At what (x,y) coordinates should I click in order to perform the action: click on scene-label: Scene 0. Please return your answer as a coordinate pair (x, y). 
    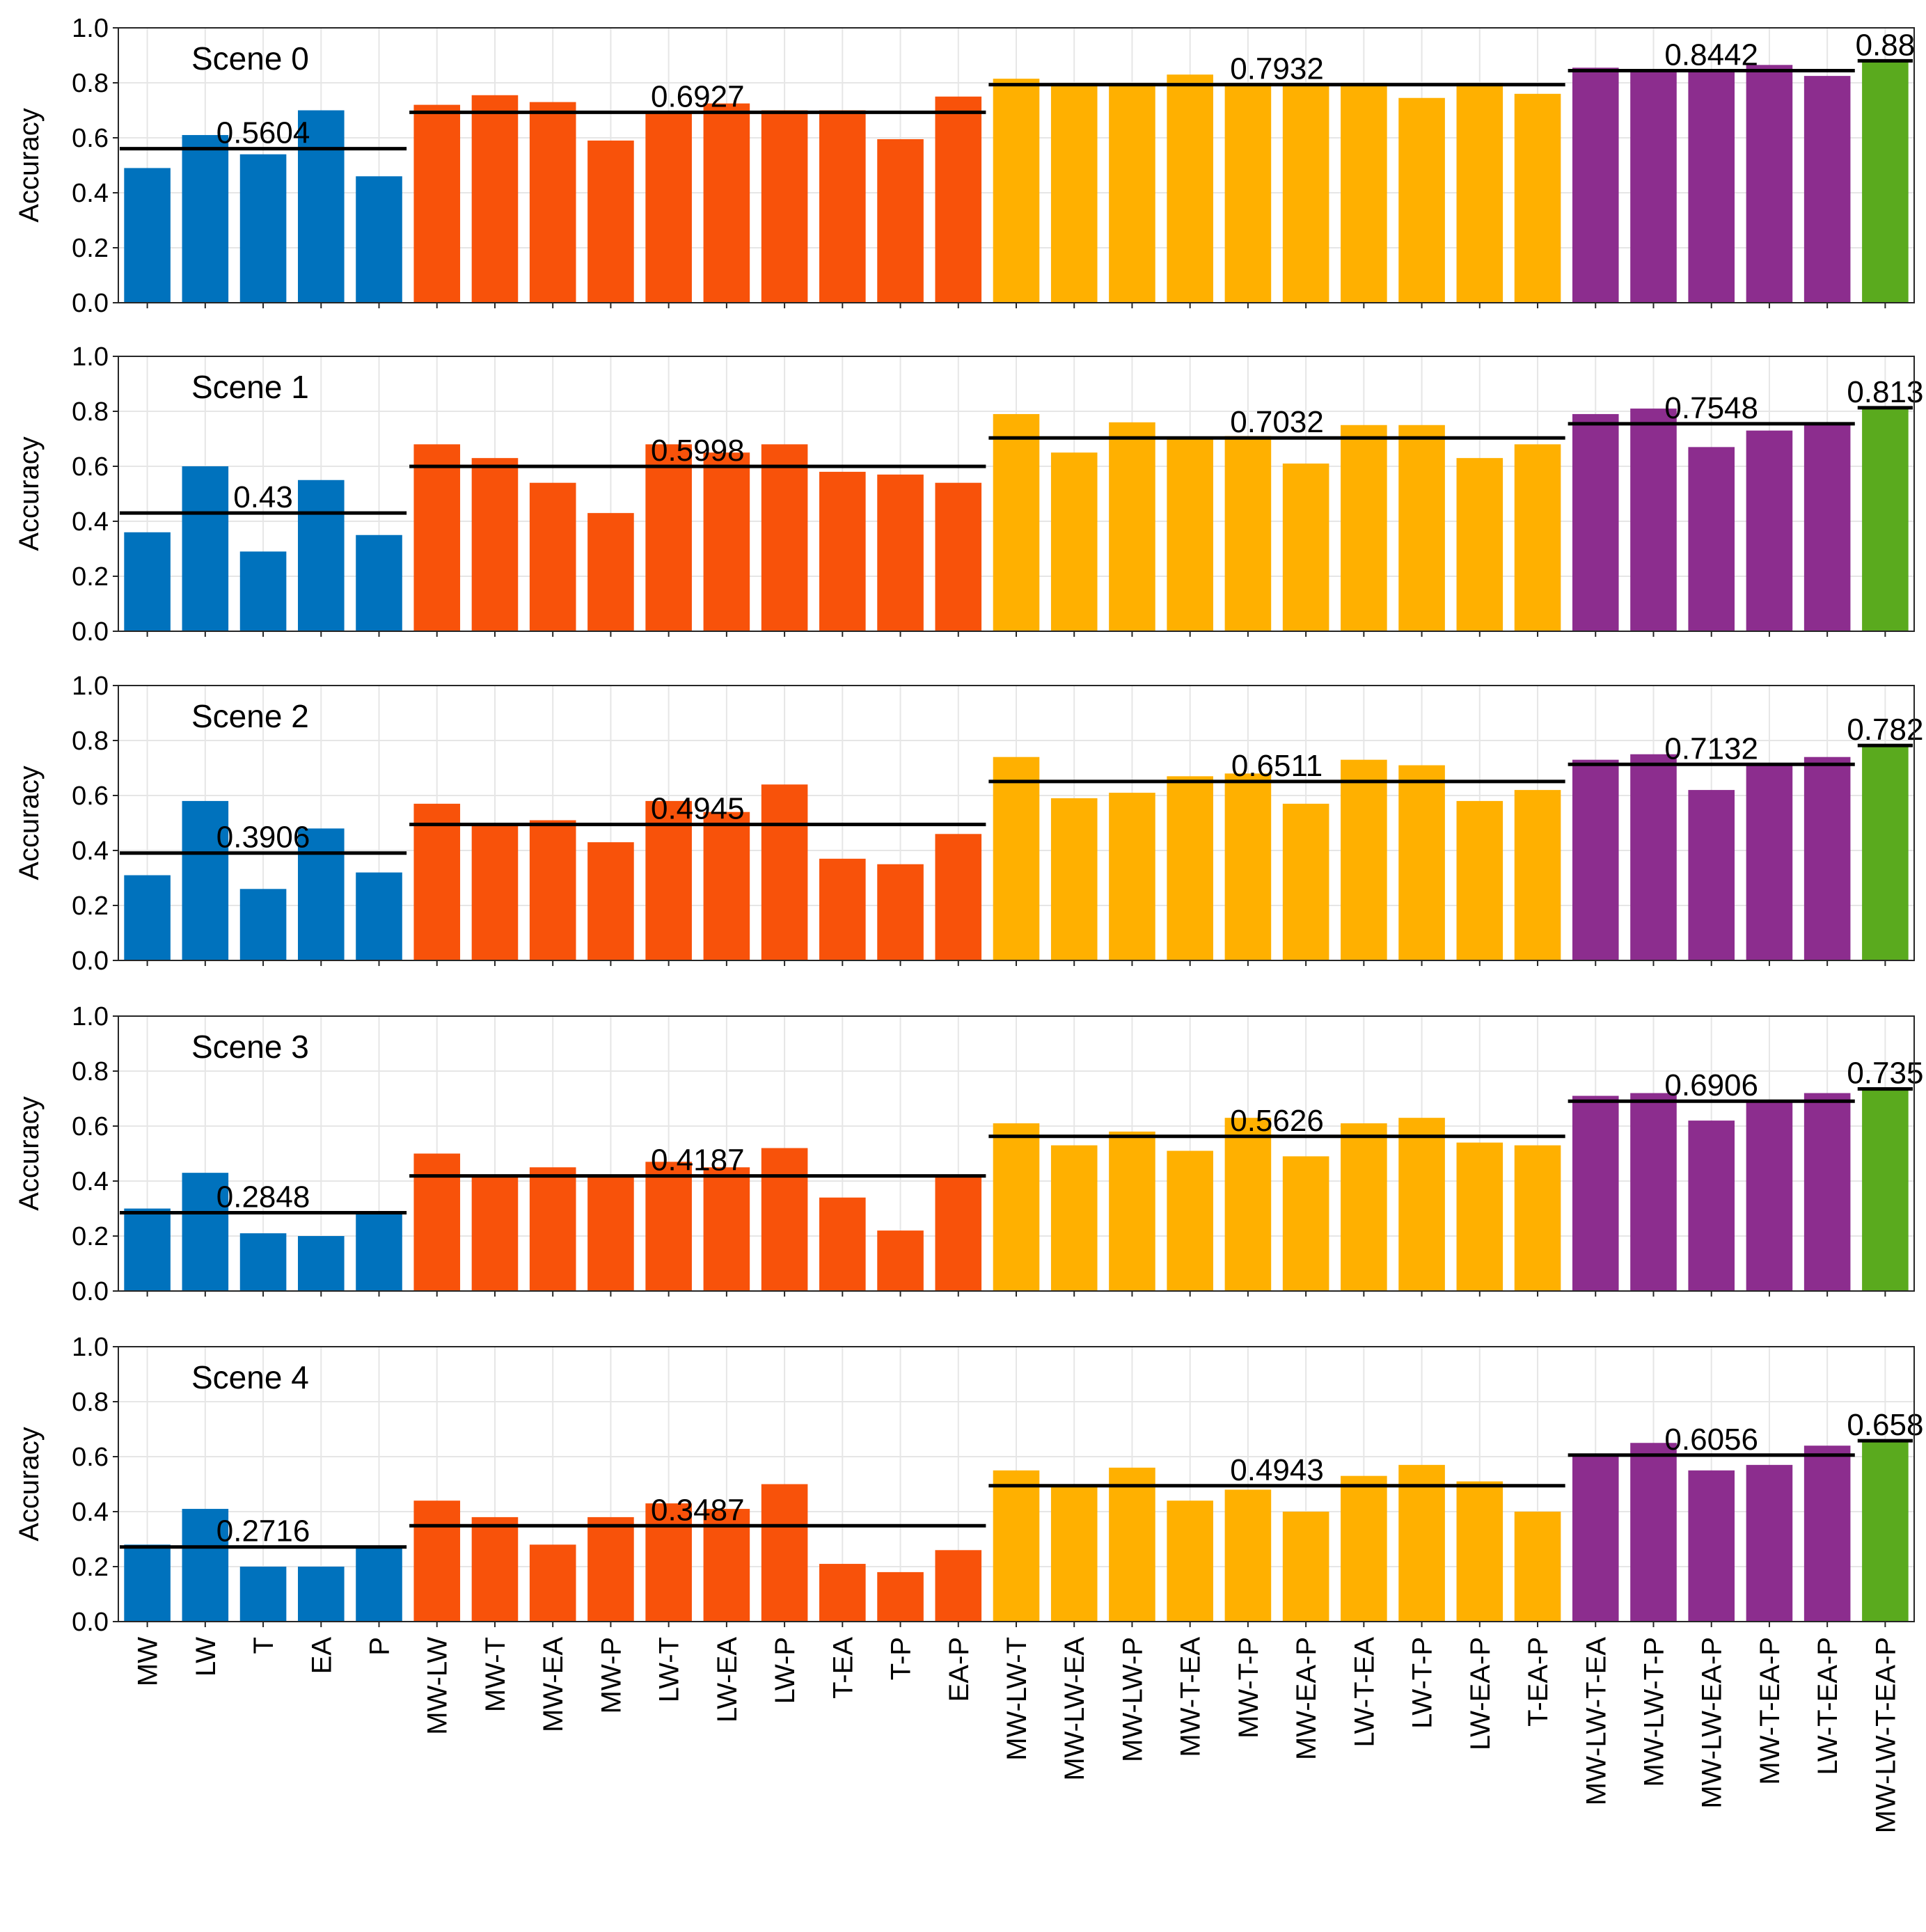
    Looking at the image, I should click on (250, 58).